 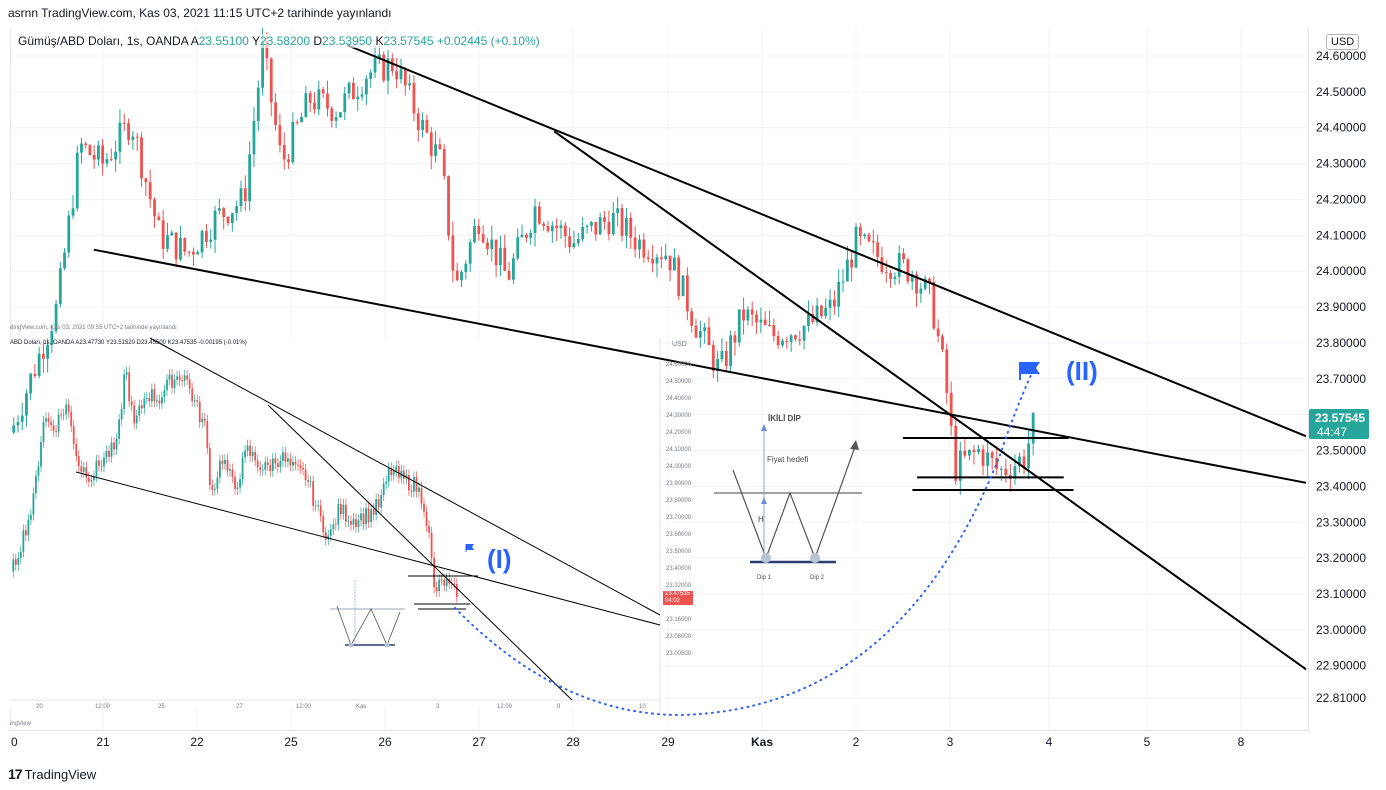 I want to click on target-flag-icon, so click(x=1029, y=371).